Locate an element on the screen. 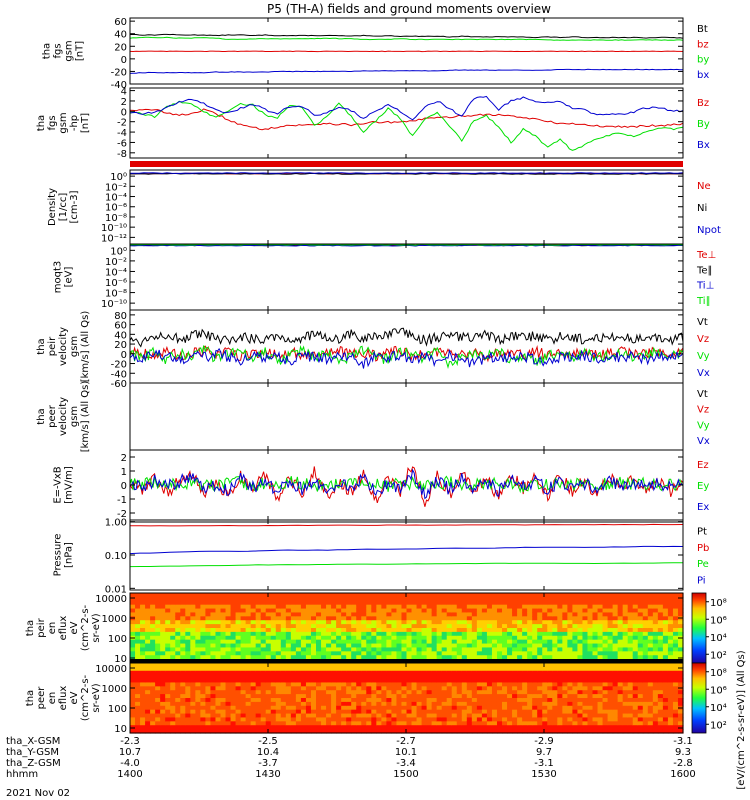 The width and height of the screenshot is (750, 800). ephemeris-value: 9.3 is located at coordinates (683, 752).